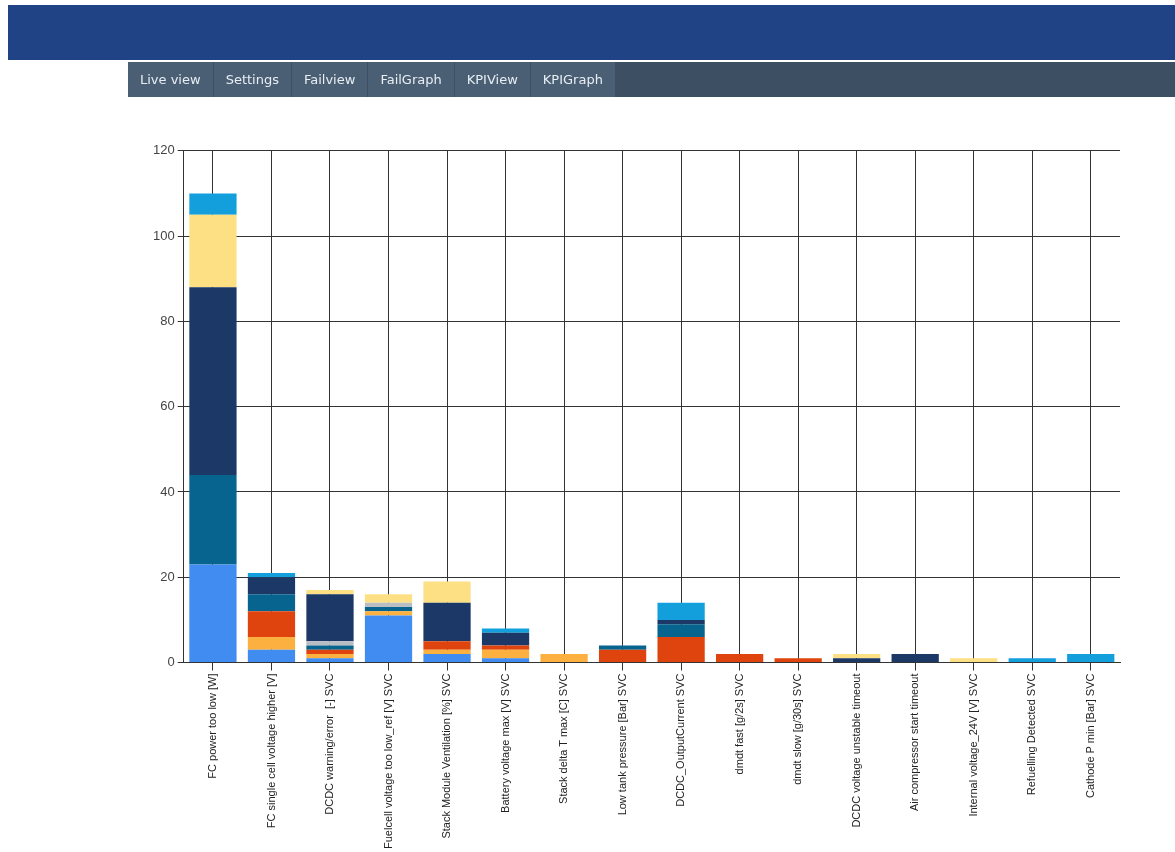  What do you see at coordinates (738, 724) in the screenshot?
I see `x-tick-label: dmdt fast [g/2s] SVC` at bounding box center [738, 724].